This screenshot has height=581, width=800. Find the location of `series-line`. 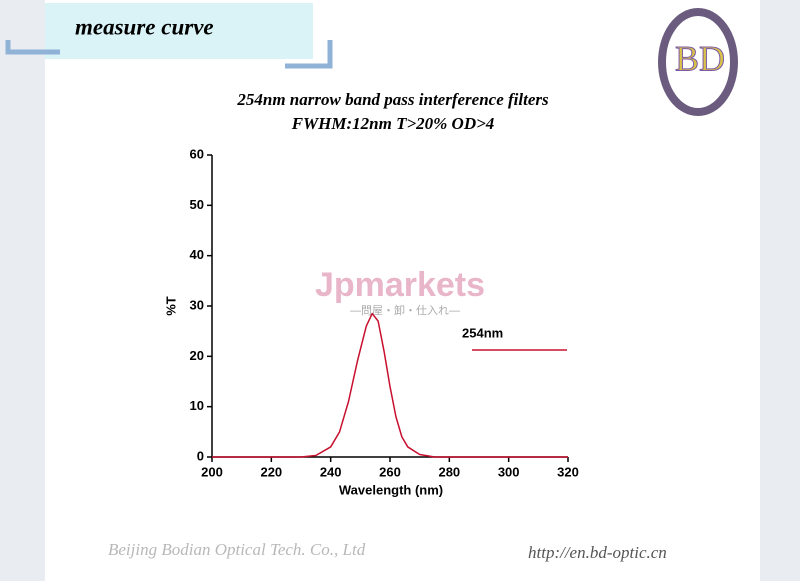

series-line is located at coordinates (390, 385).